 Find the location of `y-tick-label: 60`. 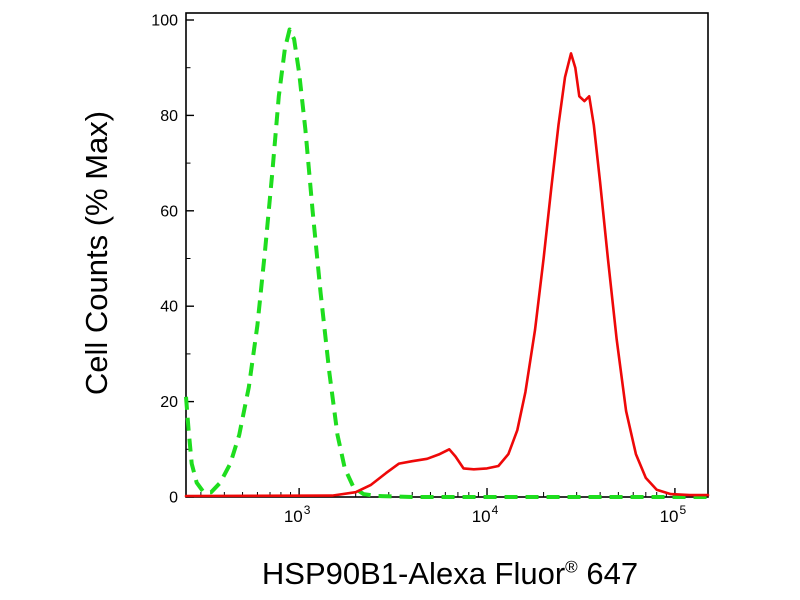

y-tick-label: 60 is located at coordinates (169, 211).